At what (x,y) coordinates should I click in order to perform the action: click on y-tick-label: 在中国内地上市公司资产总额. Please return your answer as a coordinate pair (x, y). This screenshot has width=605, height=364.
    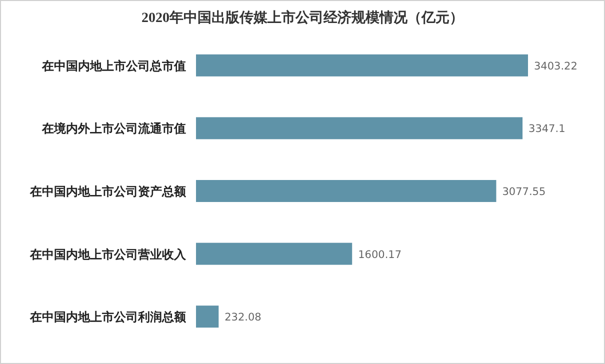
    Looking at the image, I should click on (108, 191).